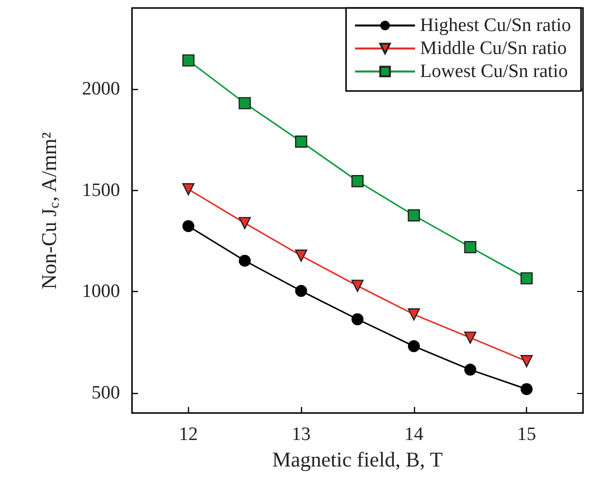 The height and width of the screenshot is (493, 593). What do you see at coordinates (494, 71) in the screenshot?
I see `legend-label: Lowest Cu/Sn ratio` at bounding box center [494, 71].